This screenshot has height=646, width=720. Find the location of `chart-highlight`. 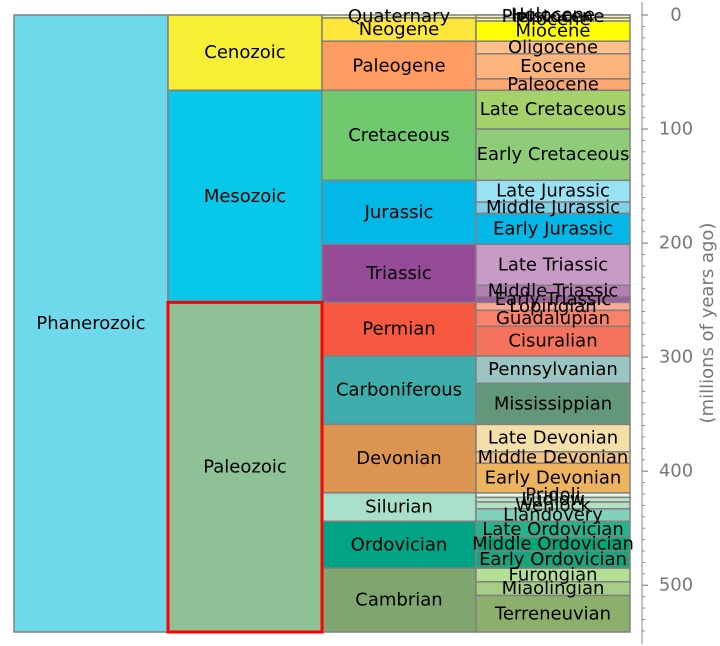

chart-highlight is located at coordinates (245, 467).